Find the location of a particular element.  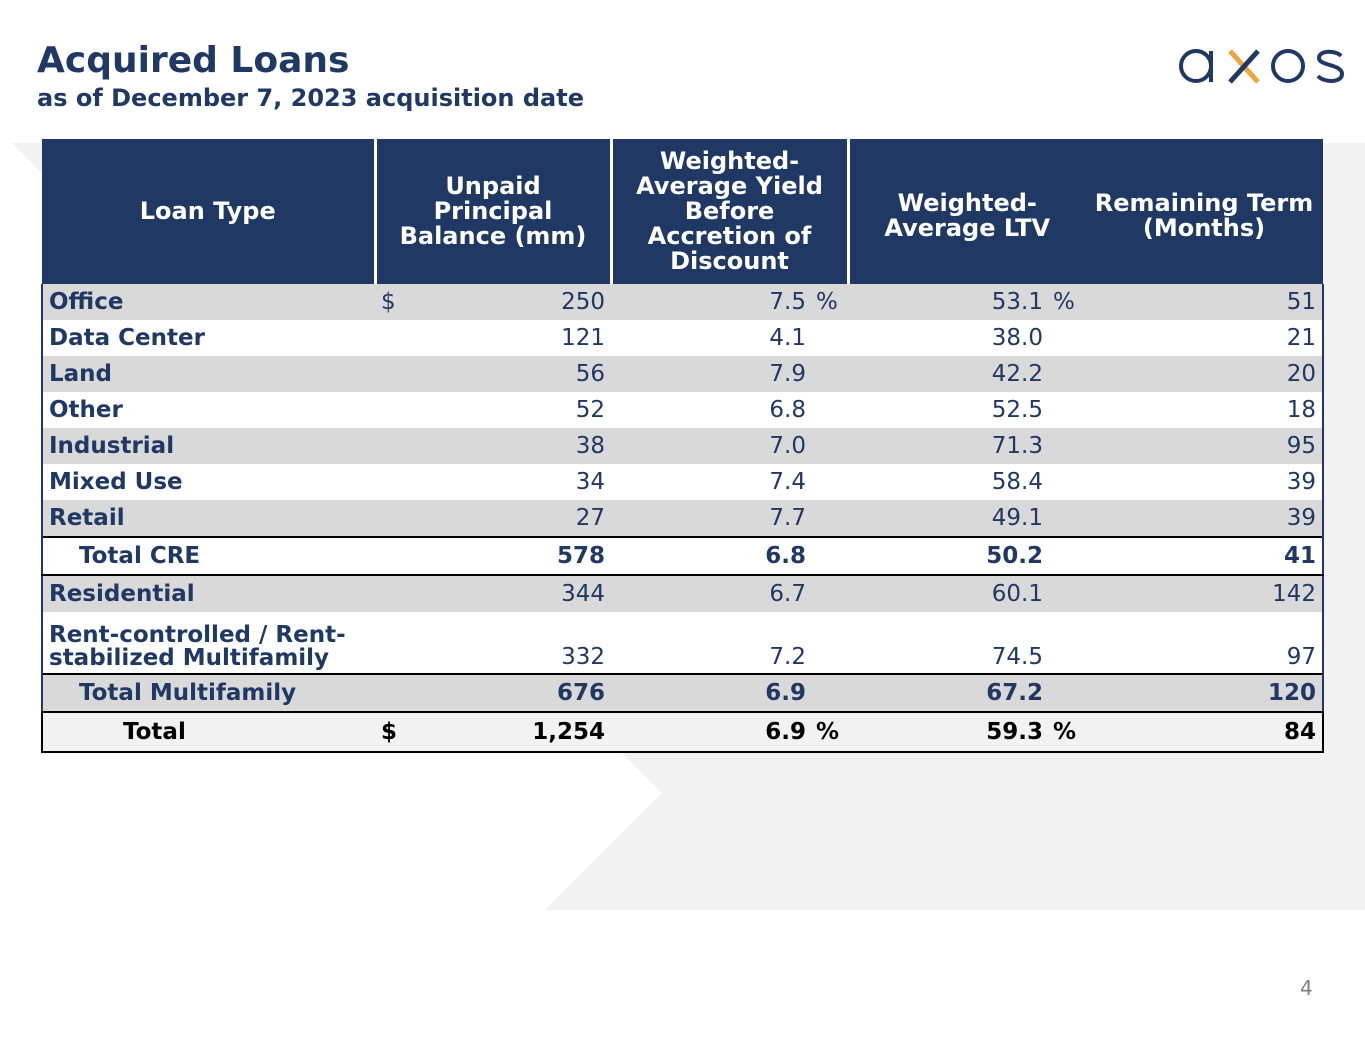

ltv-cell: 74.5 is located at coordinates (966, 643).